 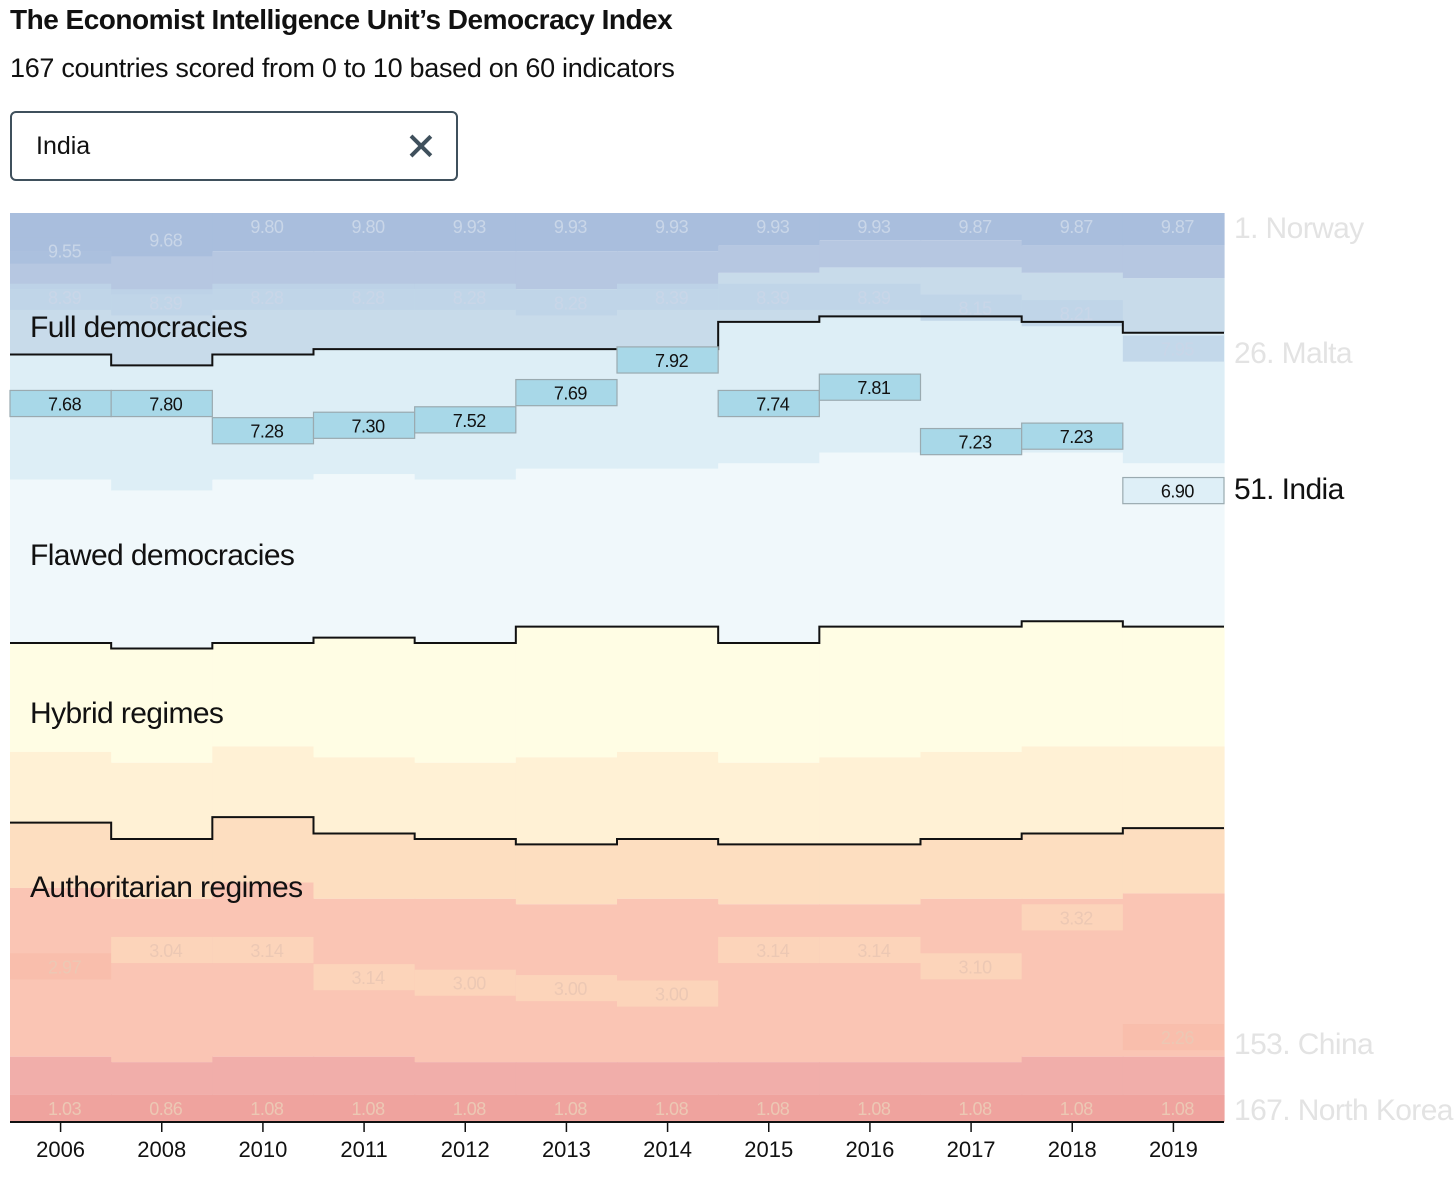 What do you see at coordinates (667, 1149) in the screenshot?
I see `x-tick-label: 2014` at bounding box center [667, 1149].